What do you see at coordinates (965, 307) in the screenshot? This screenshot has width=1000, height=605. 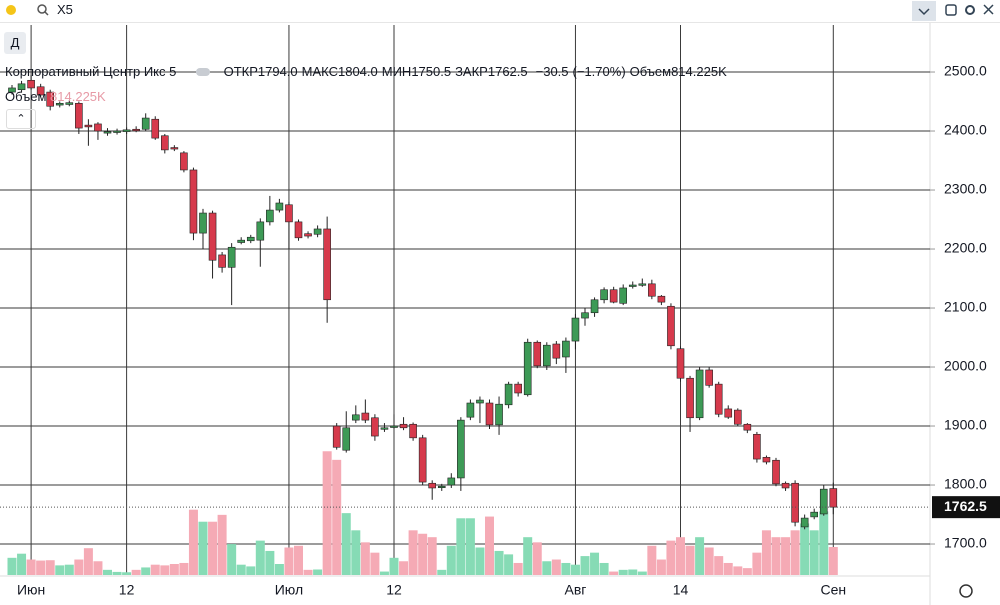 I see `y-tick-label: 2100.0` at bounding box center [965, 307].